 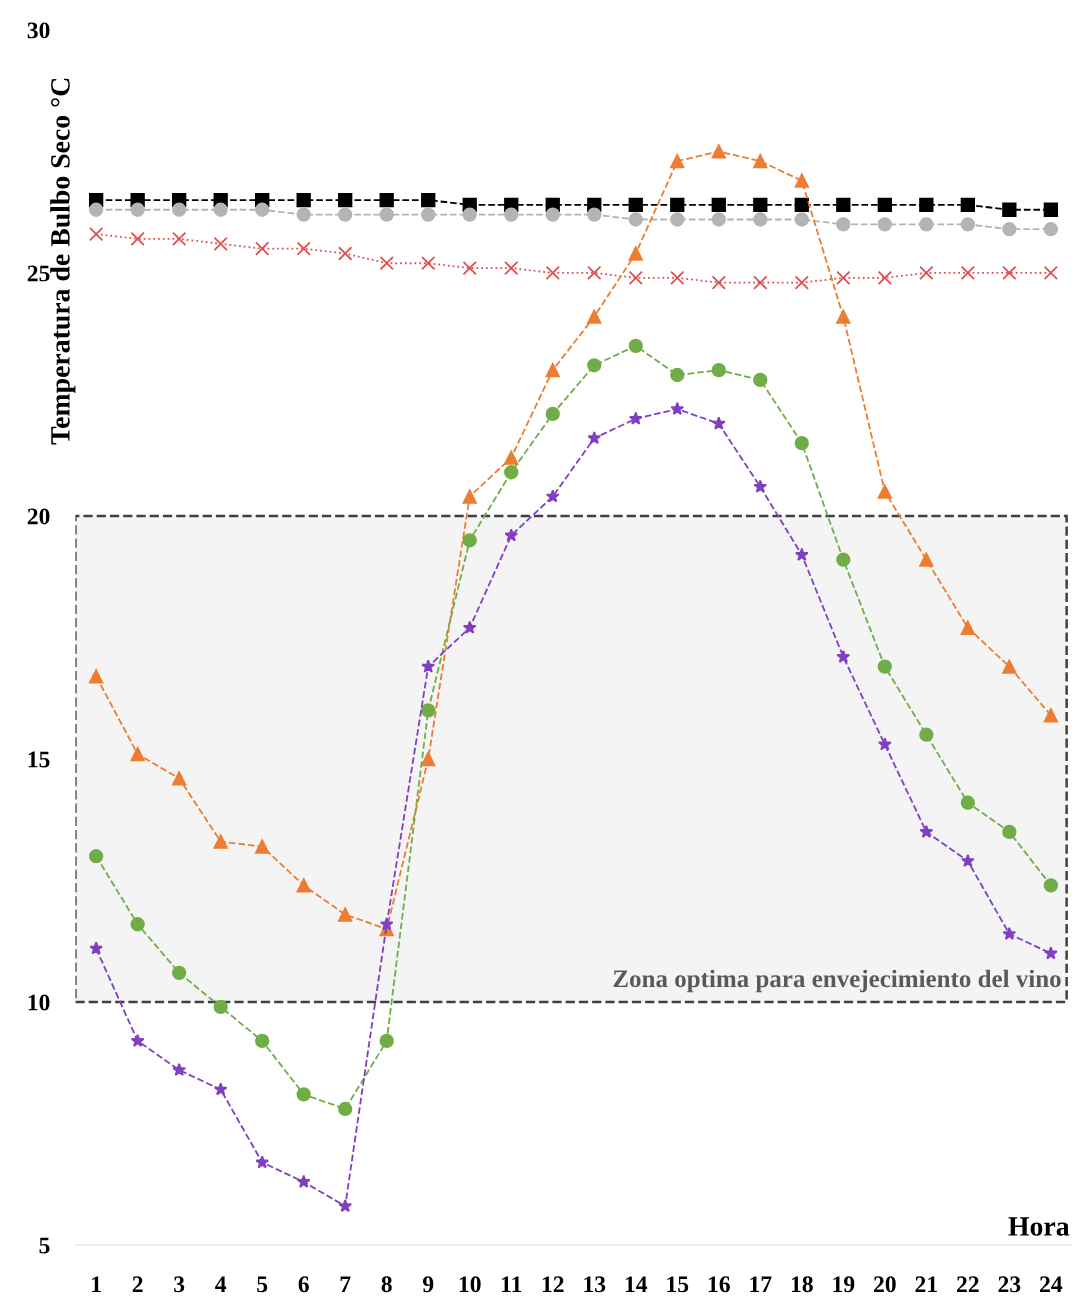 I want to click on y-tick-label: 20, so click(x=38, y=516).